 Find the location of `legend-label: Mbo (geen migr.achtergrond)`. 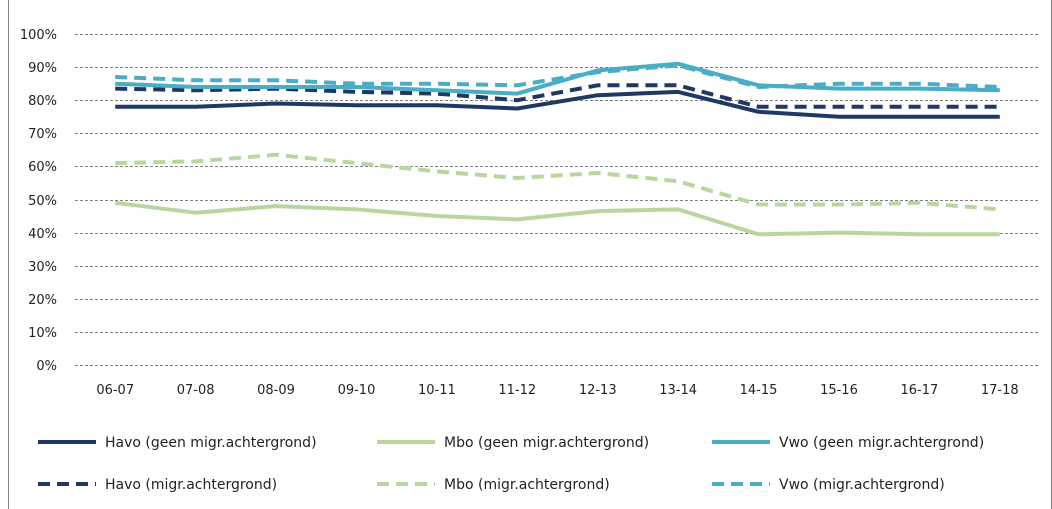

legend-label: Mbo (geen migr.achtergrond) is located at coordinates (546, 443).